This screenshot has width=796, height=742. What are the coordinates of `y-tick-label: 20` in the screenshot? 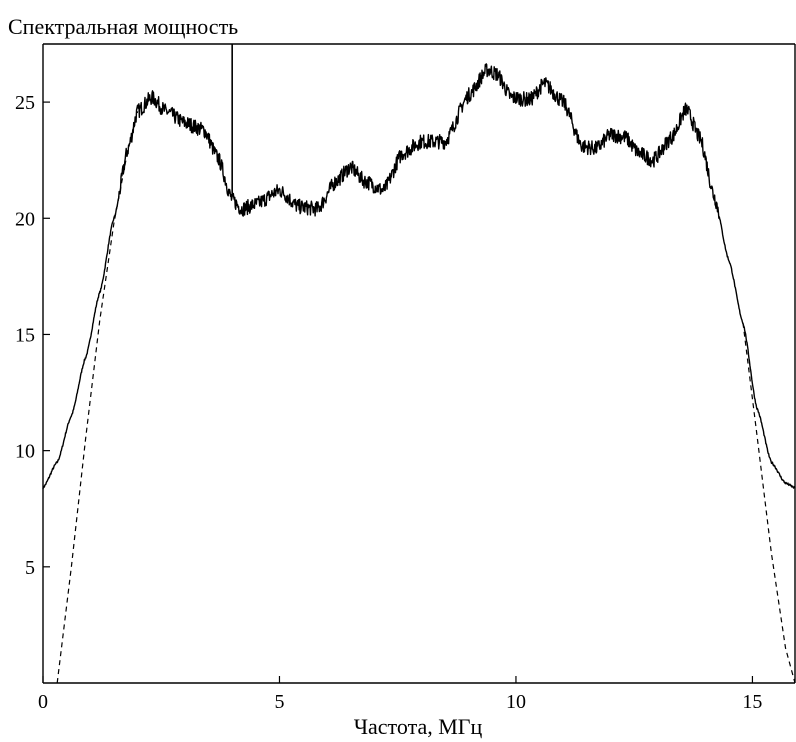 It's located at (25, 219).